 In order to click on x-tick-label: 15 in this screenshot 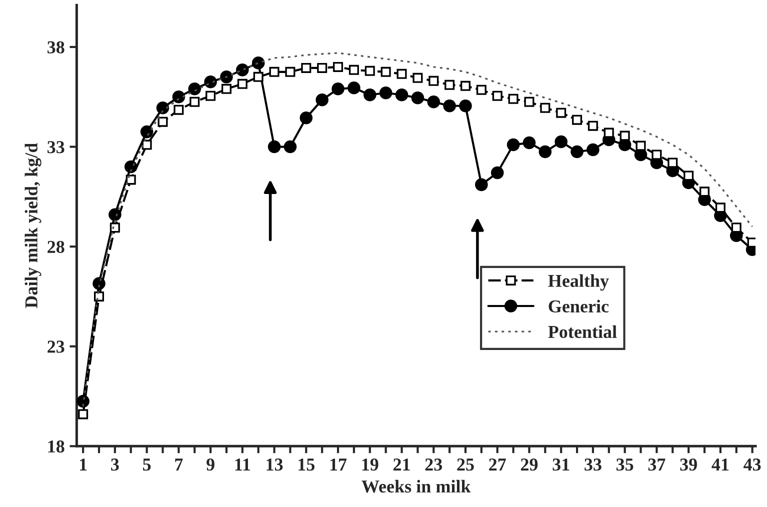, I will do `click(306, 464)`.